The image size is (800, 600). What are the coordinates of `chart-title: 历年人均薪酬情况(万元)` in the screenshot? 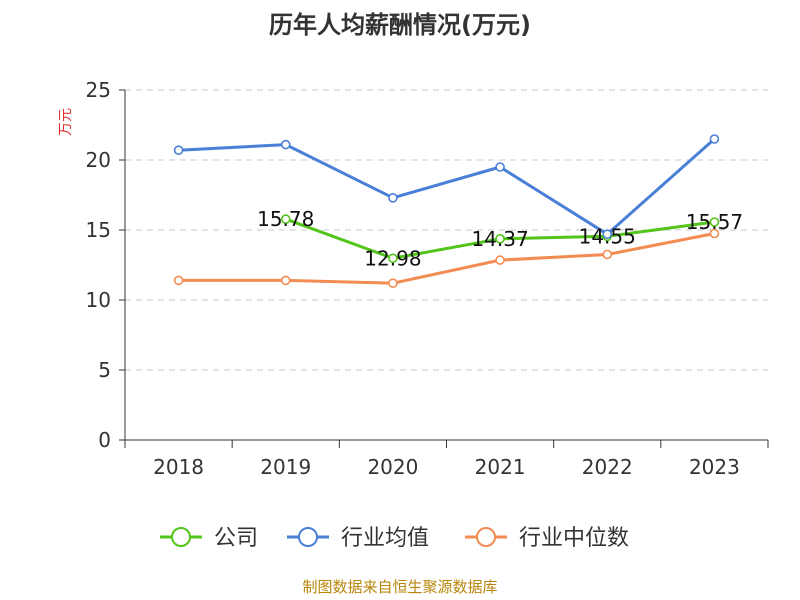 It's located at (400, 25).